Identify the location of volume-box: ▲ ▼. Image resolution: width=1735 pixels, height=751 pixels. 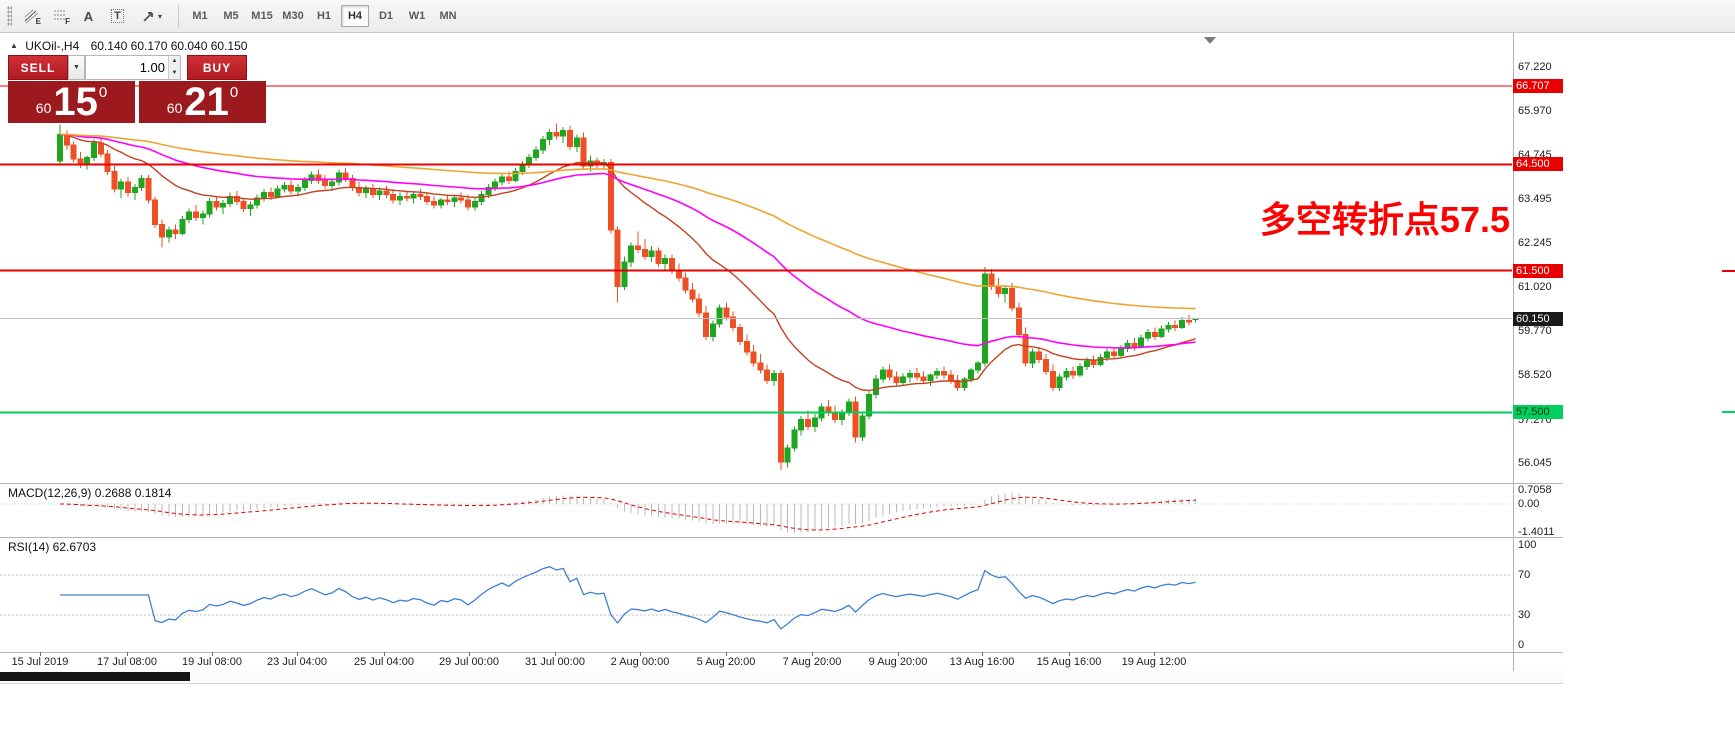
(133, 67).